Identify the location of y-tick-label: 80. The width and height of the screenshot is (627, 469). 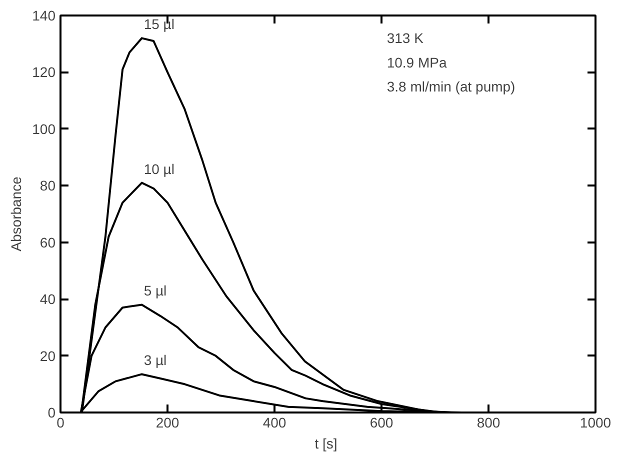
(48, 186).